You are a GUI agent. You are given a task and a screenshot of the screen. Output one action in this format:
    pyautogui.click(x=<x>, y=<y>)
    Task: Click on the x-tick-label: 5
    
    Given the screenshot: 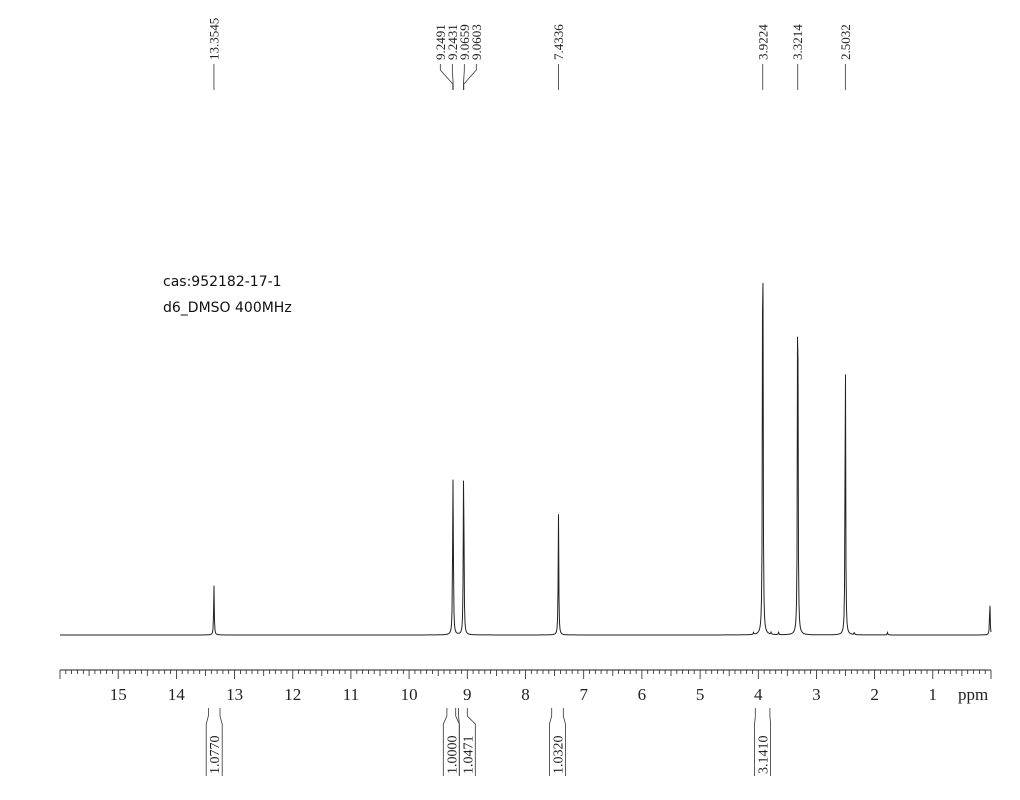 What is the action you would take?
    pyautogui.click(x=700, y=694)
    